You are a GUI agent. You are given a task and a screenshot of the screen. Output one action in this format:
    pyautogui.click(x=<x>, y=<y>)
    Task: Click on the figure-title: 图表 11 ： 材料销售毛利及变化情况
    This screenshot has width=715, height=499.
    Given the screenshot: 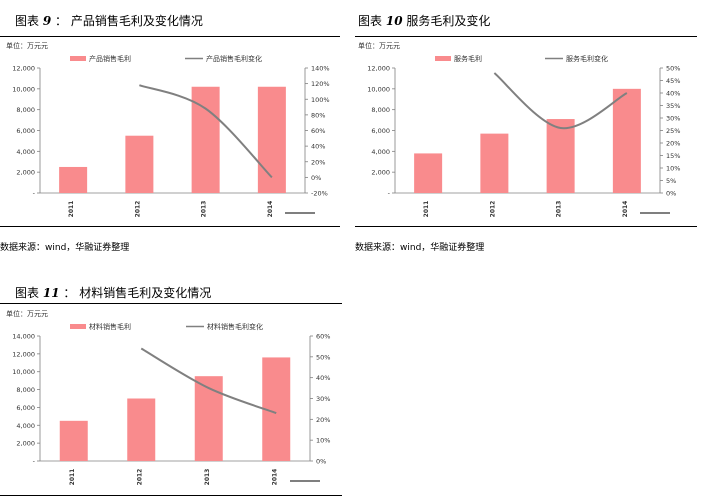 What is the action you would take?
    pyautogui.click(x=113, y=292)
    